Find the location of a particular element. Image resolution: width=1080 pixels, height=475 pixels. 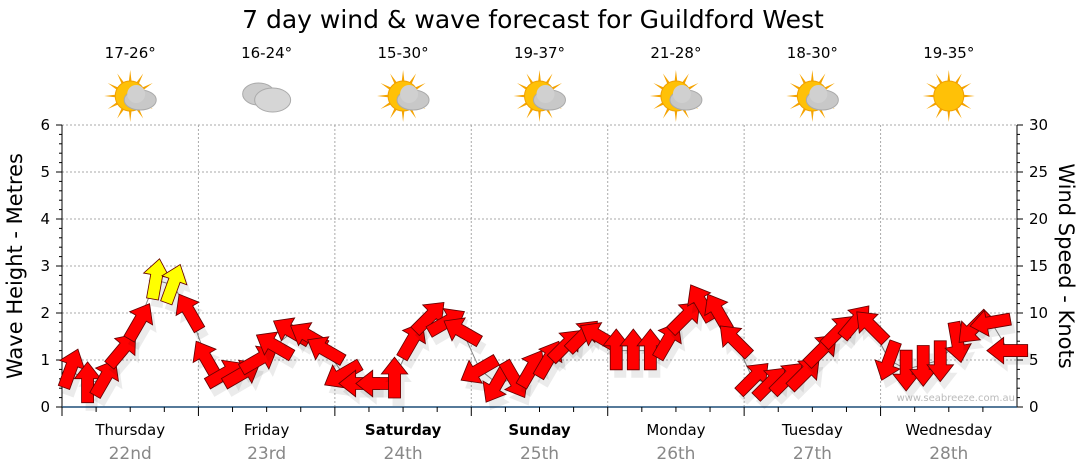

cloud-icon is located at coordinates (267, 97).